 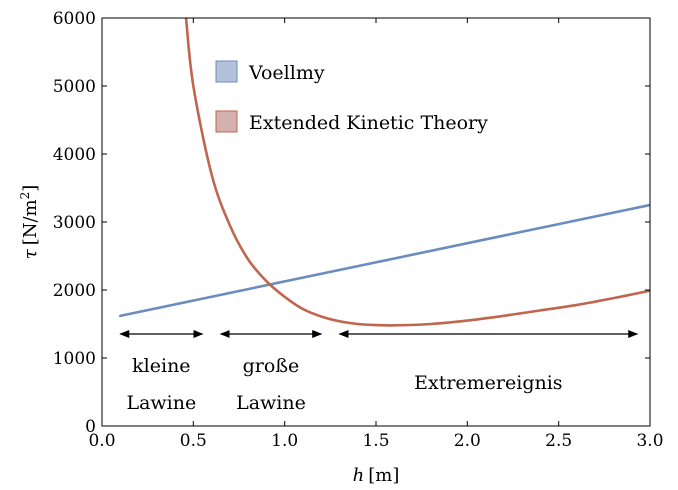 I want to click on y-tick-label: 0, so click(x=90, y=427).